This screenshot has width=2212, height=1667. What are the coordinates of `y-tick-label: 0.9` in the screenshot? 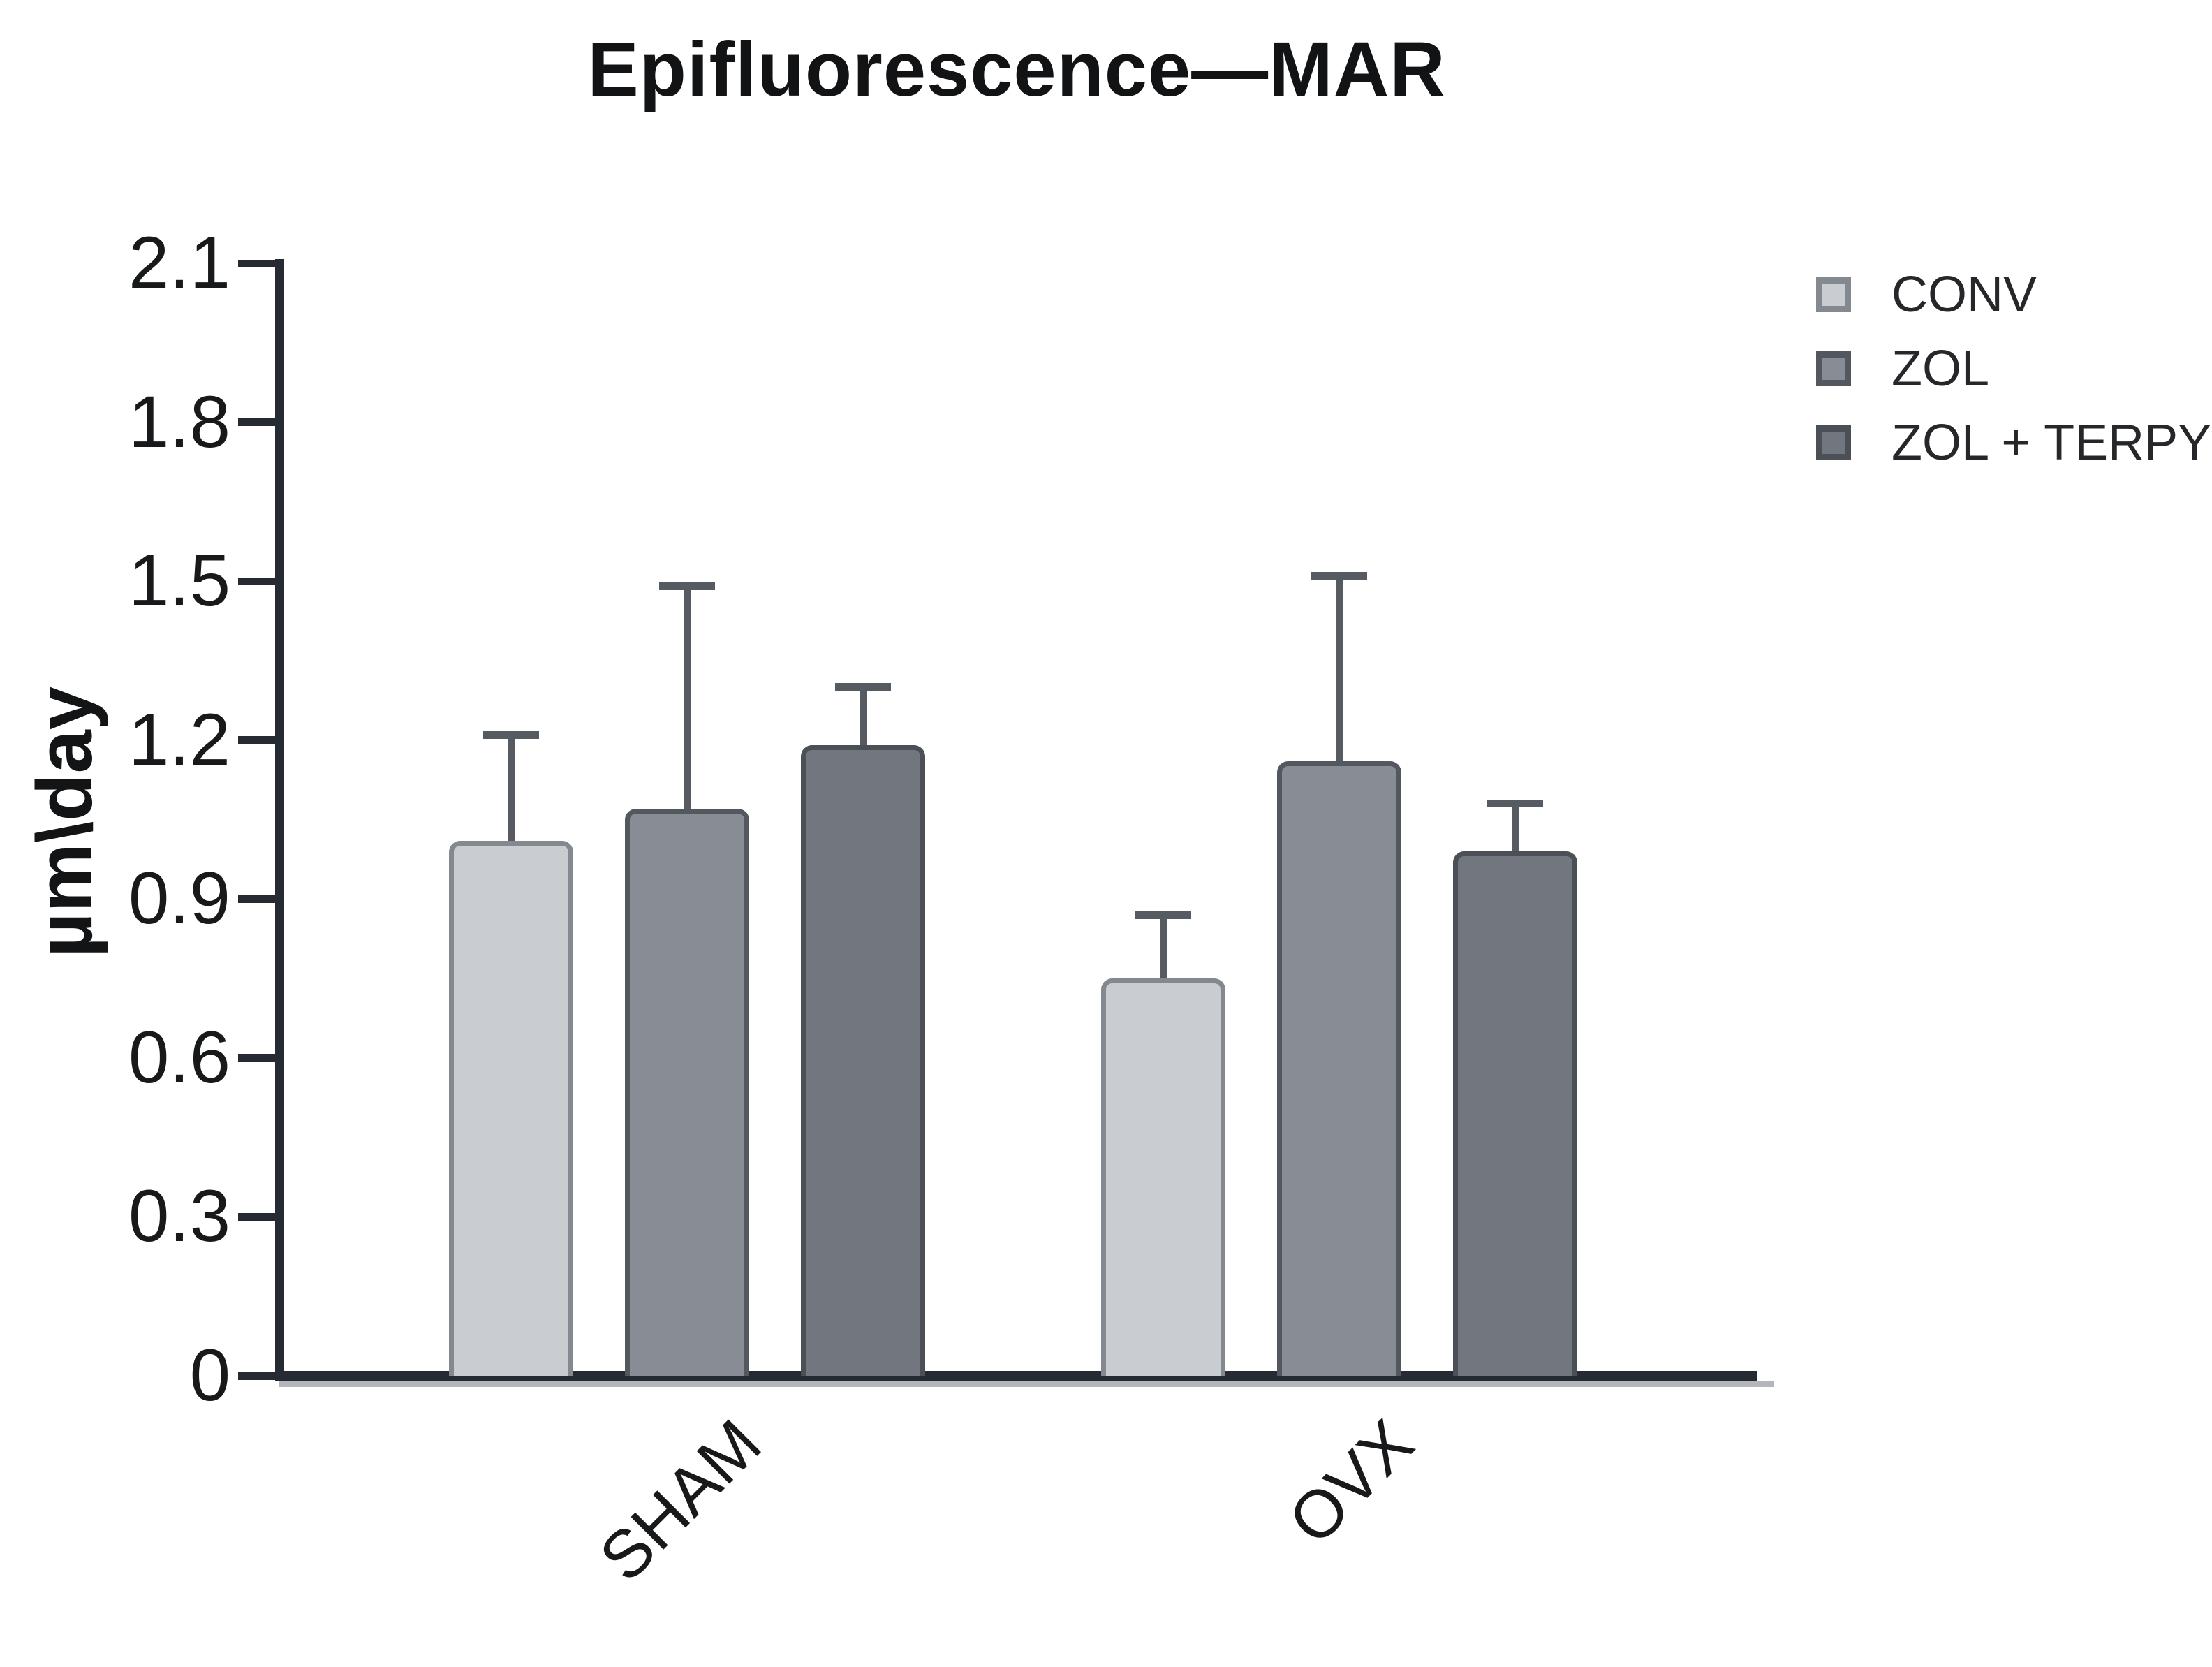 It's located at (179, 899).